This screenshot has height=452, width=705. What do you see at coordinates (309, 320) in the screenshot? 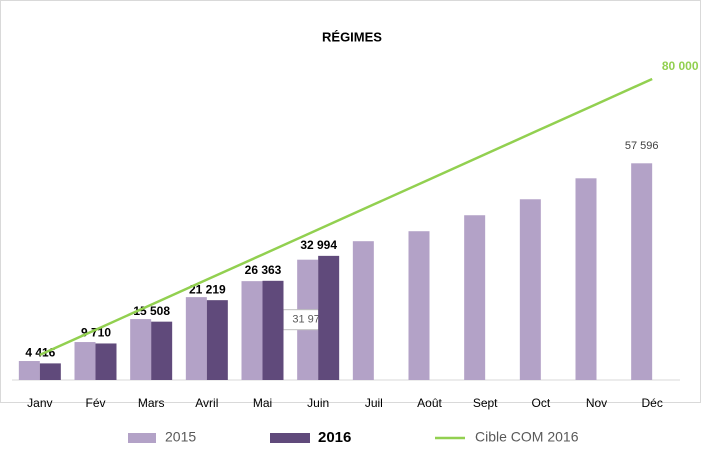
I see `data-label: 31 976` at bounding box center [309, 320].